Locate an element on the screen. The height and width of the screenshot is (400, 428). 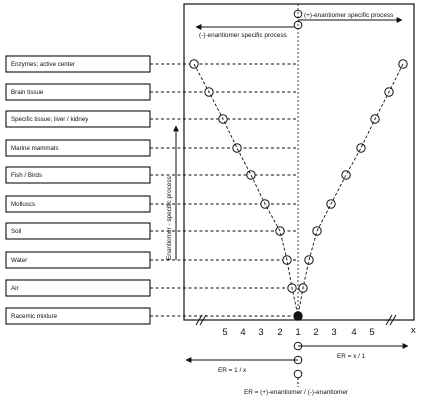
category-row: Specific tissue; liver / kidney is located at coordinates (192, 119).